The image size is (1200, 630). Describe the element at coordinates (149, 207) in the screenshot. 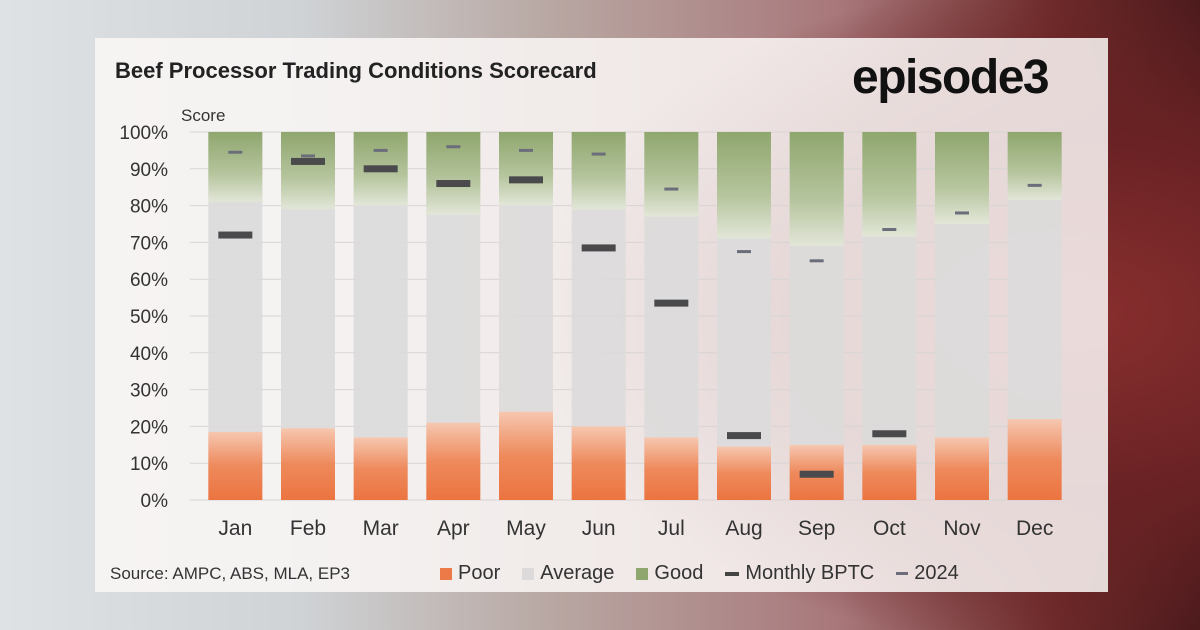

I see `y-tick-label: 80%` at that location.